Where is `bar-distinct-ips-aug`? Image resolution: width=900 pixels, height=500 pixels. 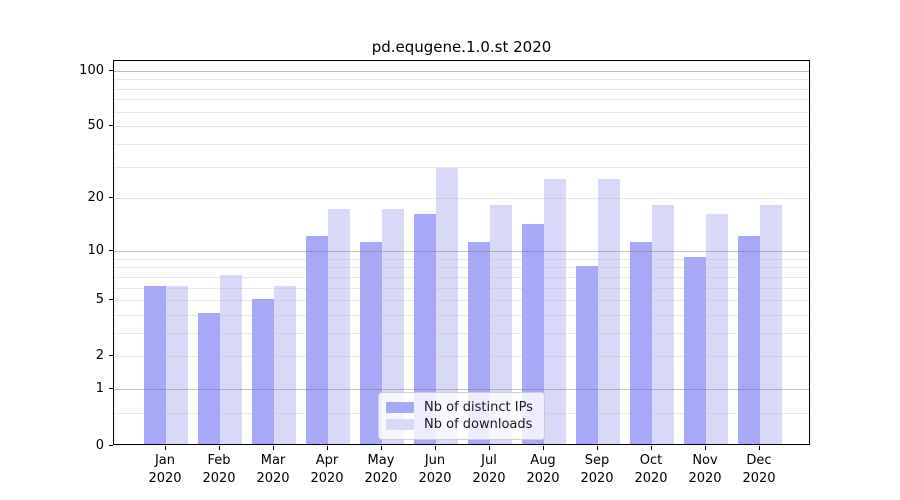 bar-distinct-ips-aug is located at coordinates (533, 334).